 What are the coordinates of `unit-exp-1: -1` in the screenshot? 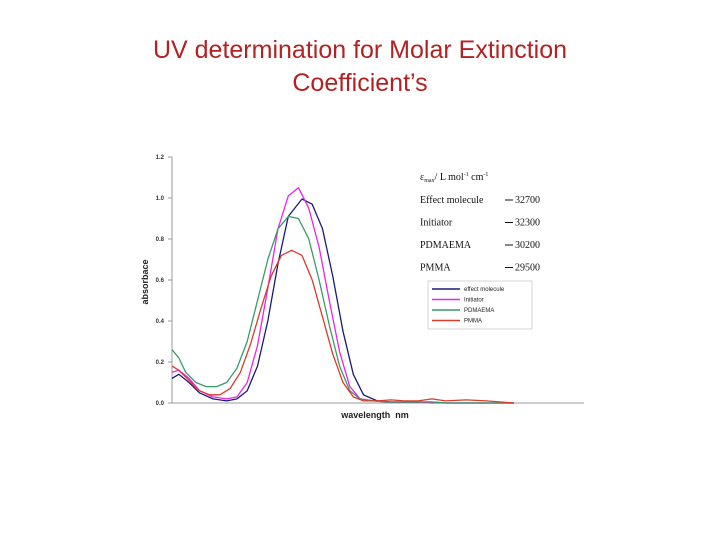 It's located at (466, 175).